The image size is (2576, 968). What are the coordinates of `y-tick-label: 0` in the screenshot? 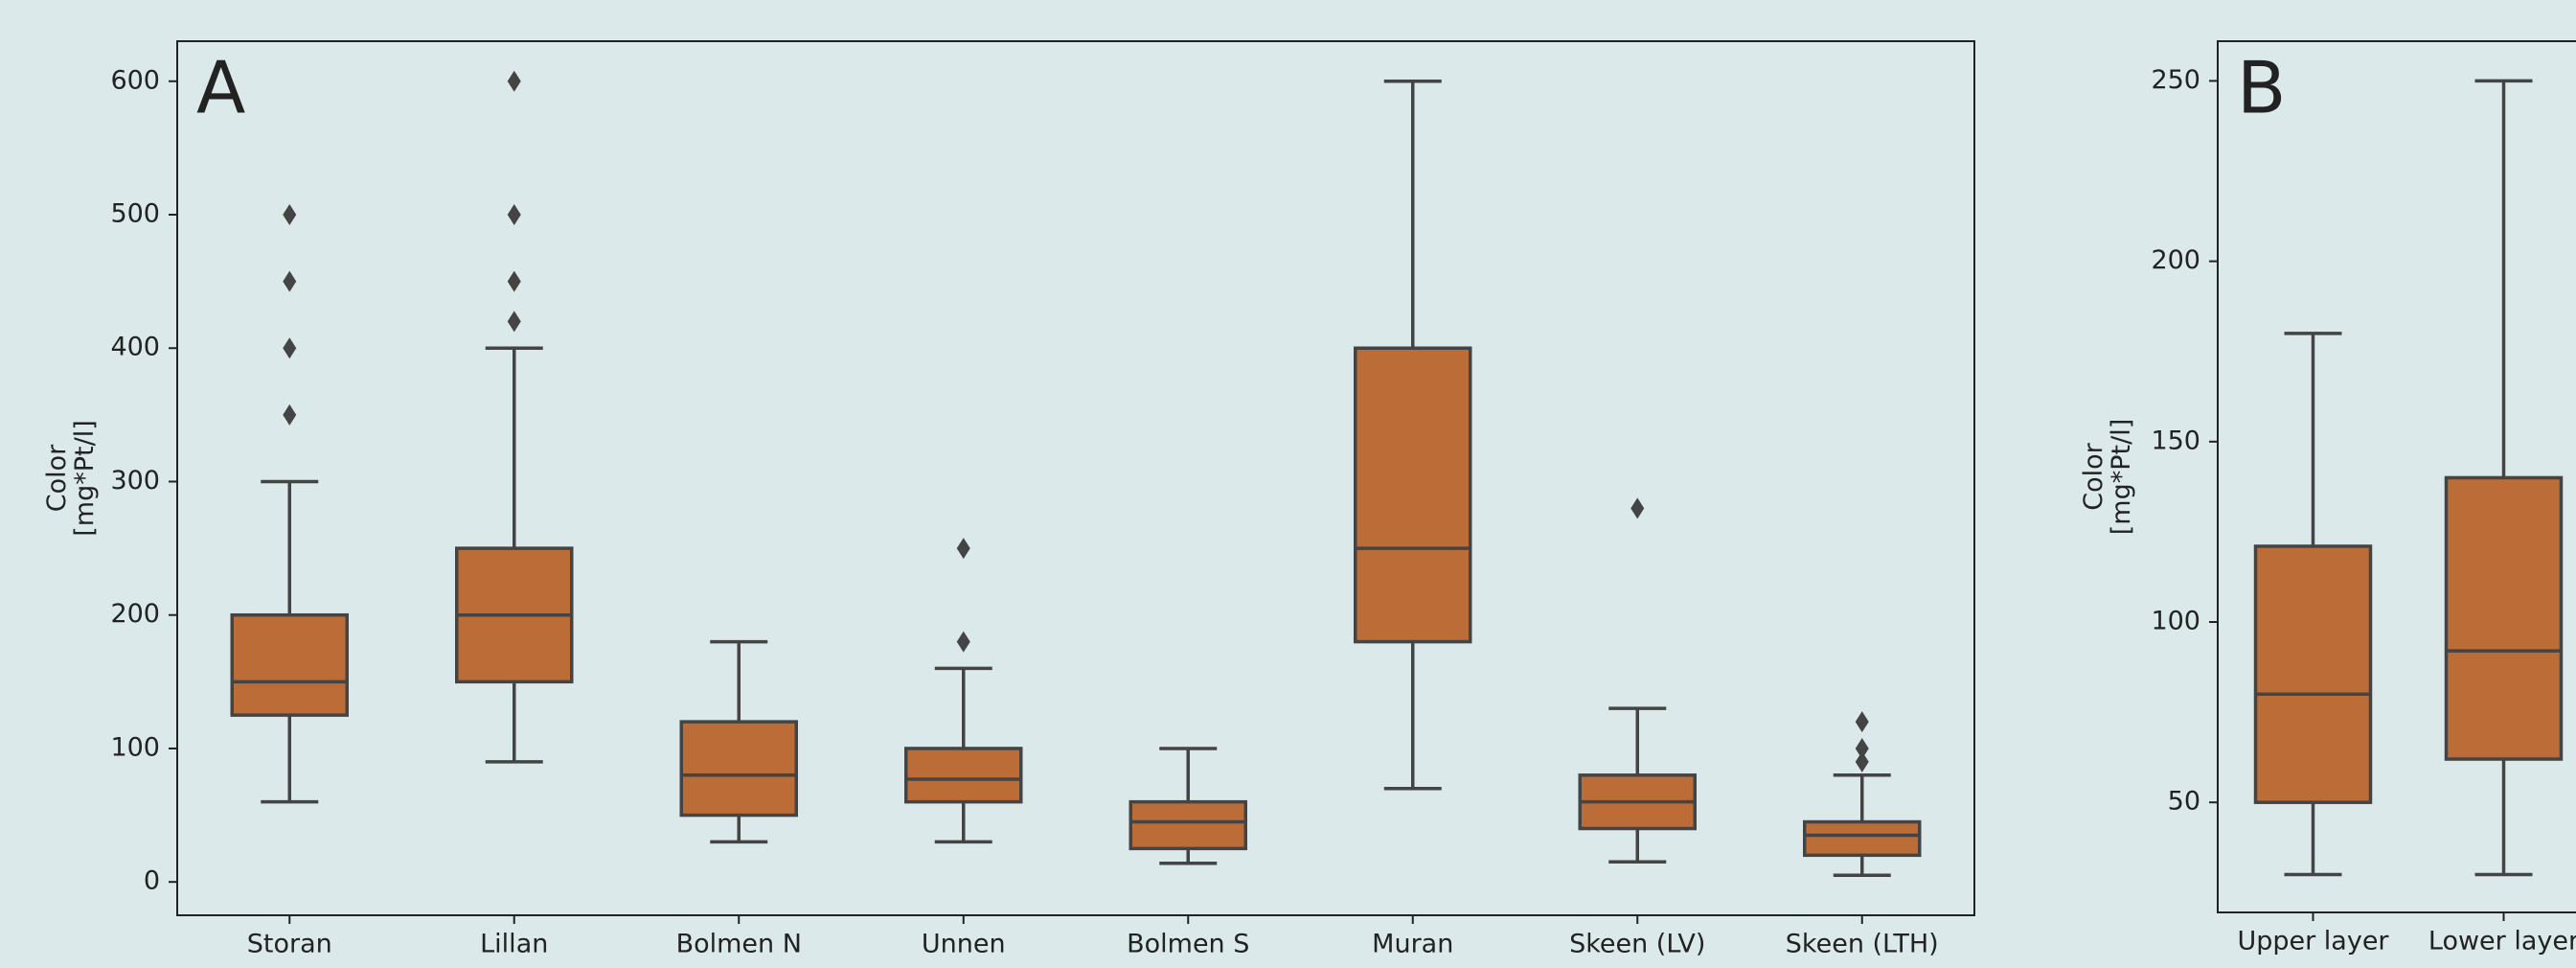 It's located at (152, 881).